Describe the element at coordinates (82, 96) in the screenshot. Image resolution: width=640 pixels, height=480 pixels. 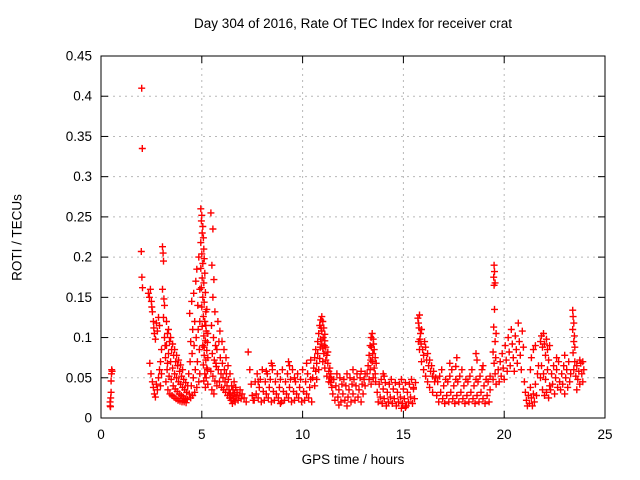
I see `y-tick-label: 0.4` at that location.